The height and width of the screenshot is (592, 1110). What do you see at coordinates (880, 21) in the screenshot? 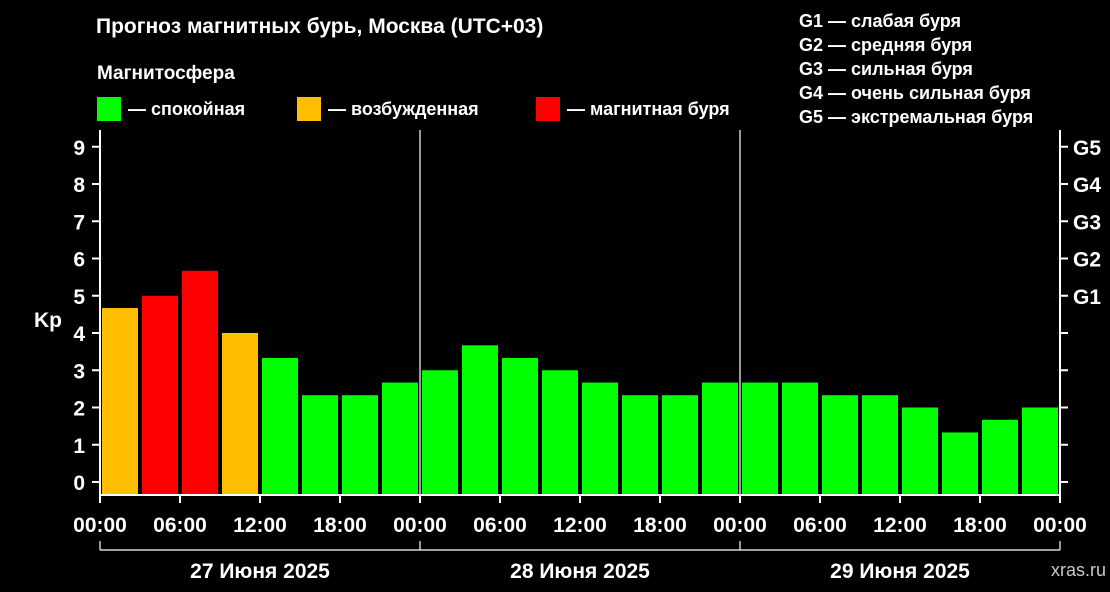
I see `storm-level-g1: G1 — слабая буря` at bounding box center [880, 21].